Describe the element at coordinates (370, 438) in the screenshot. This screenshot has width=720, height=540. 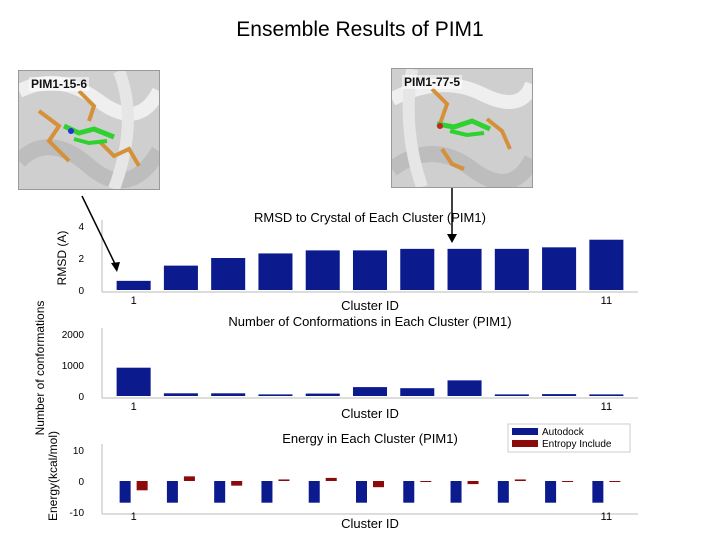
I see `chart-title: Energy in Each Cluster (PIM1)` at that location.